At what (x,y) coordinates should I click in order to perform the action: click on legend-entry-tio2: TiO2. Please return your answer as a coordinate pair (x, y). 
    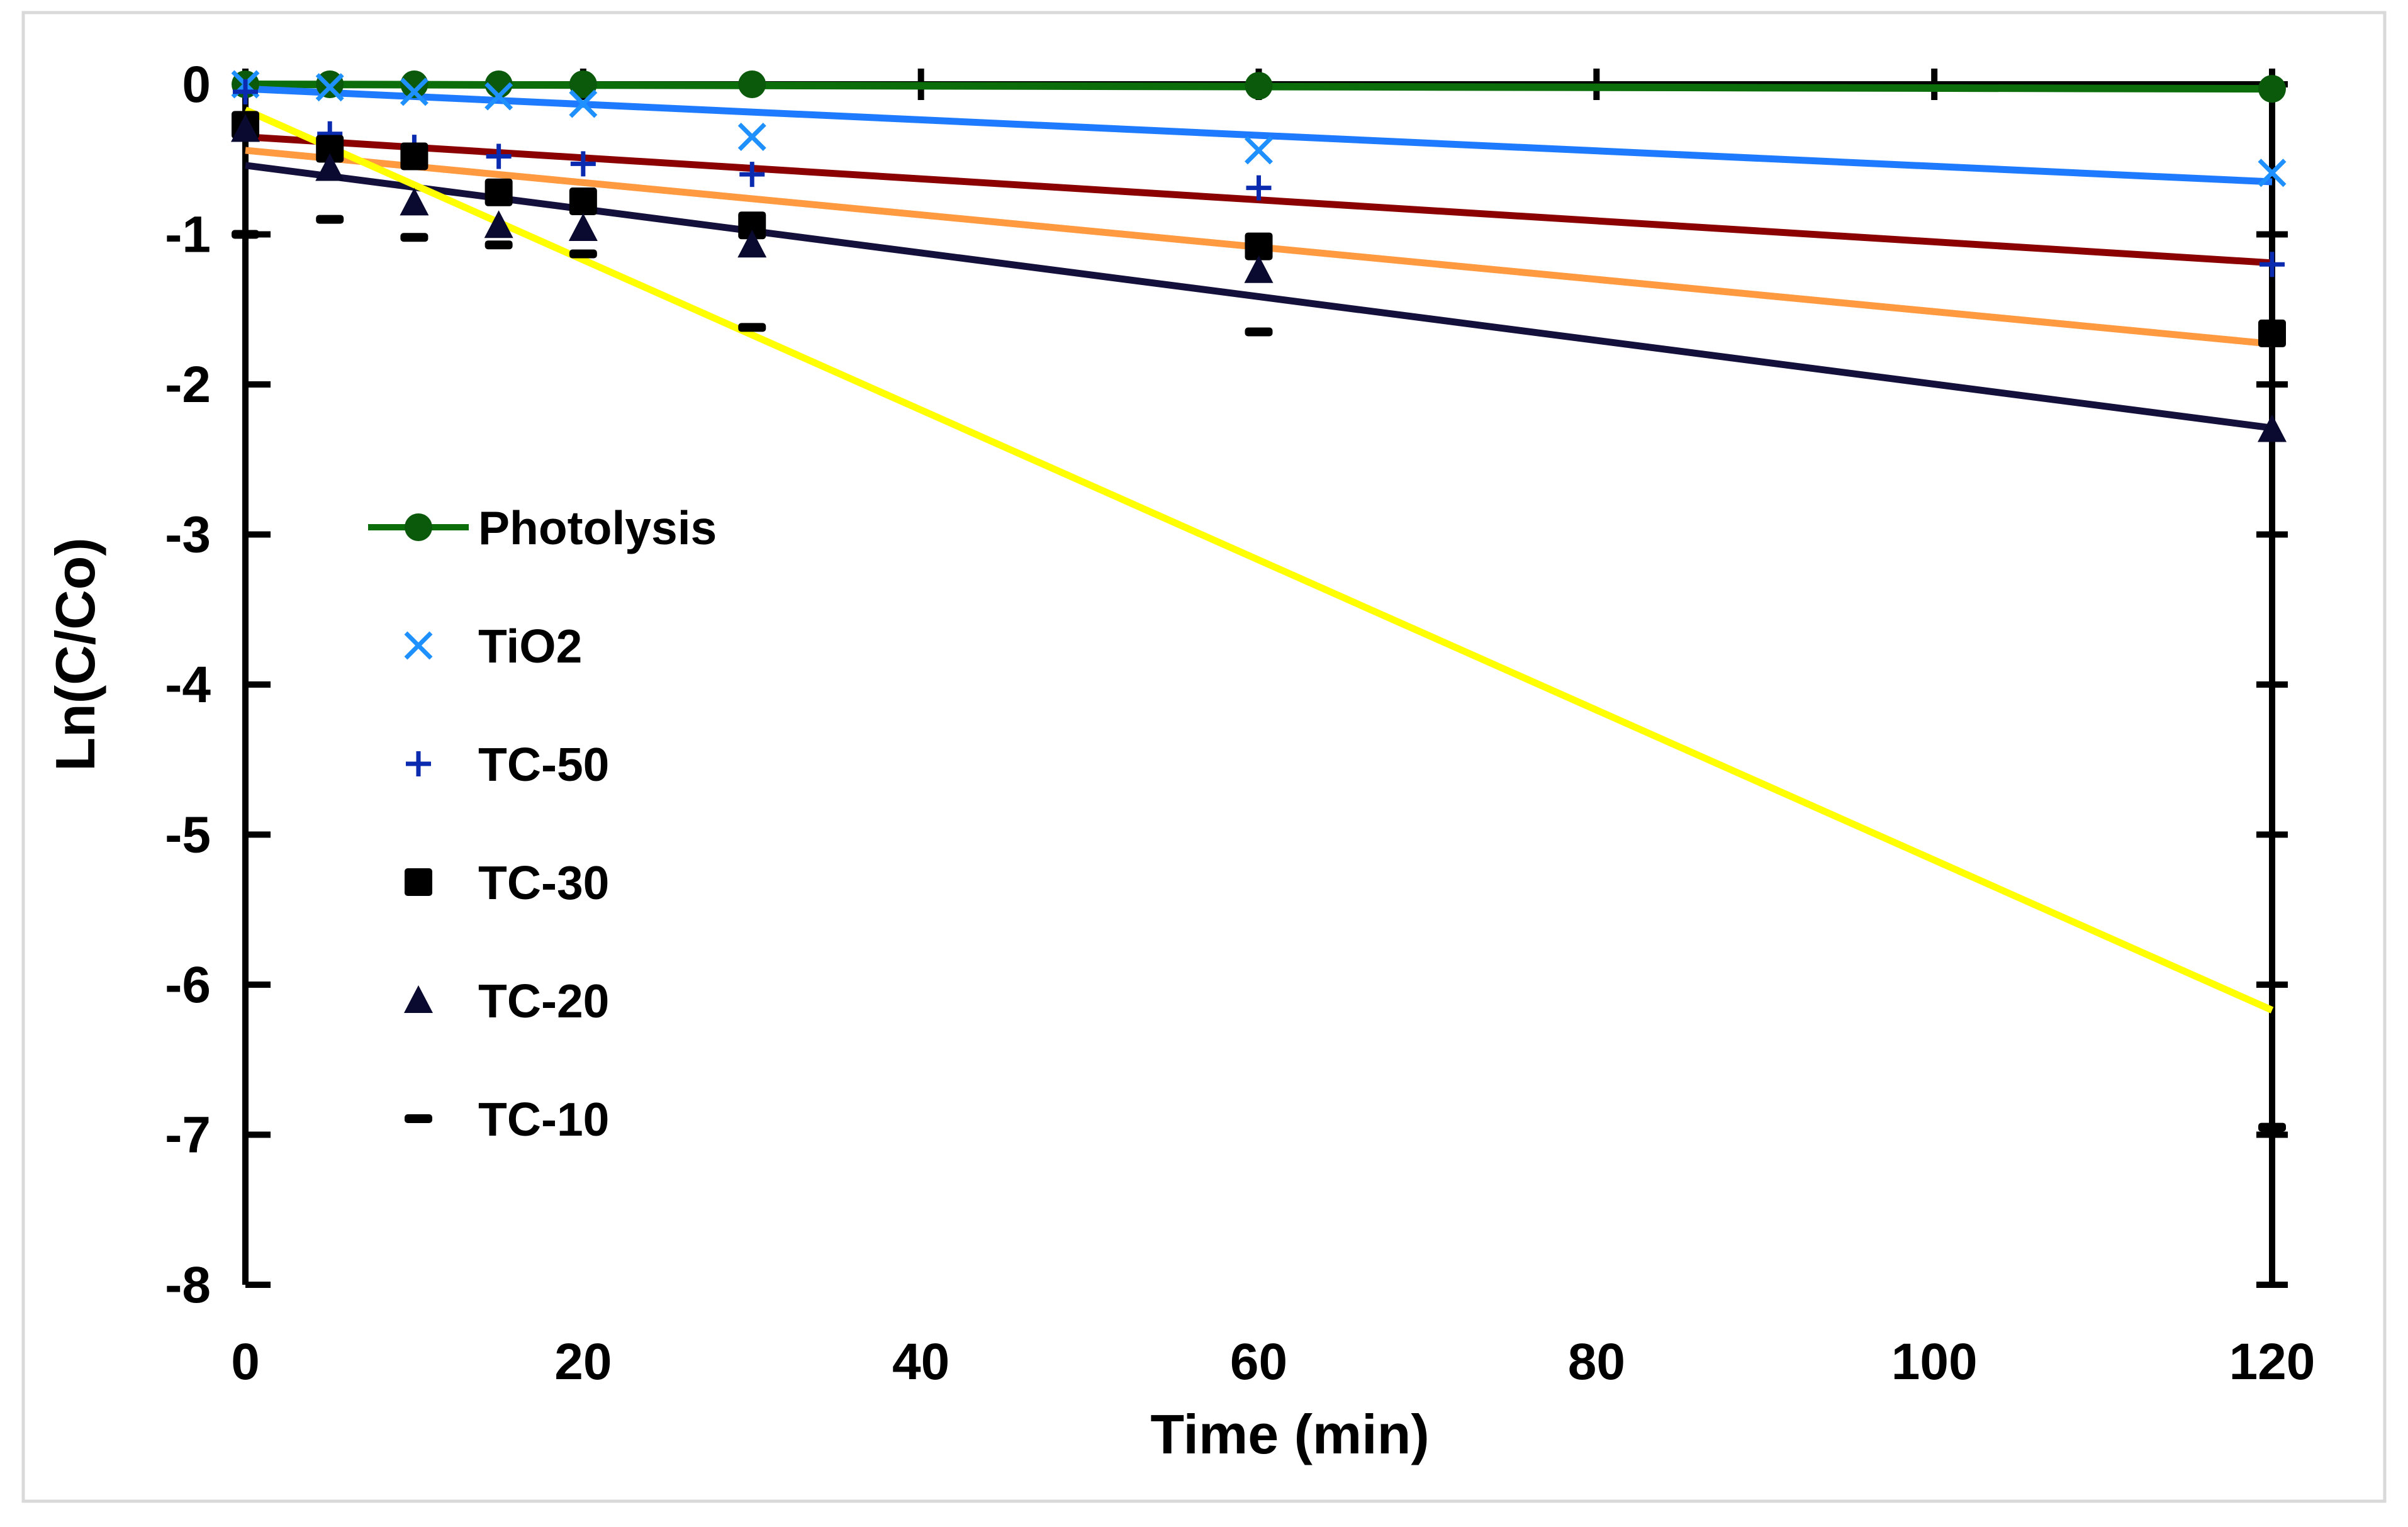
    Looking at the image, I should click on (493, 646).